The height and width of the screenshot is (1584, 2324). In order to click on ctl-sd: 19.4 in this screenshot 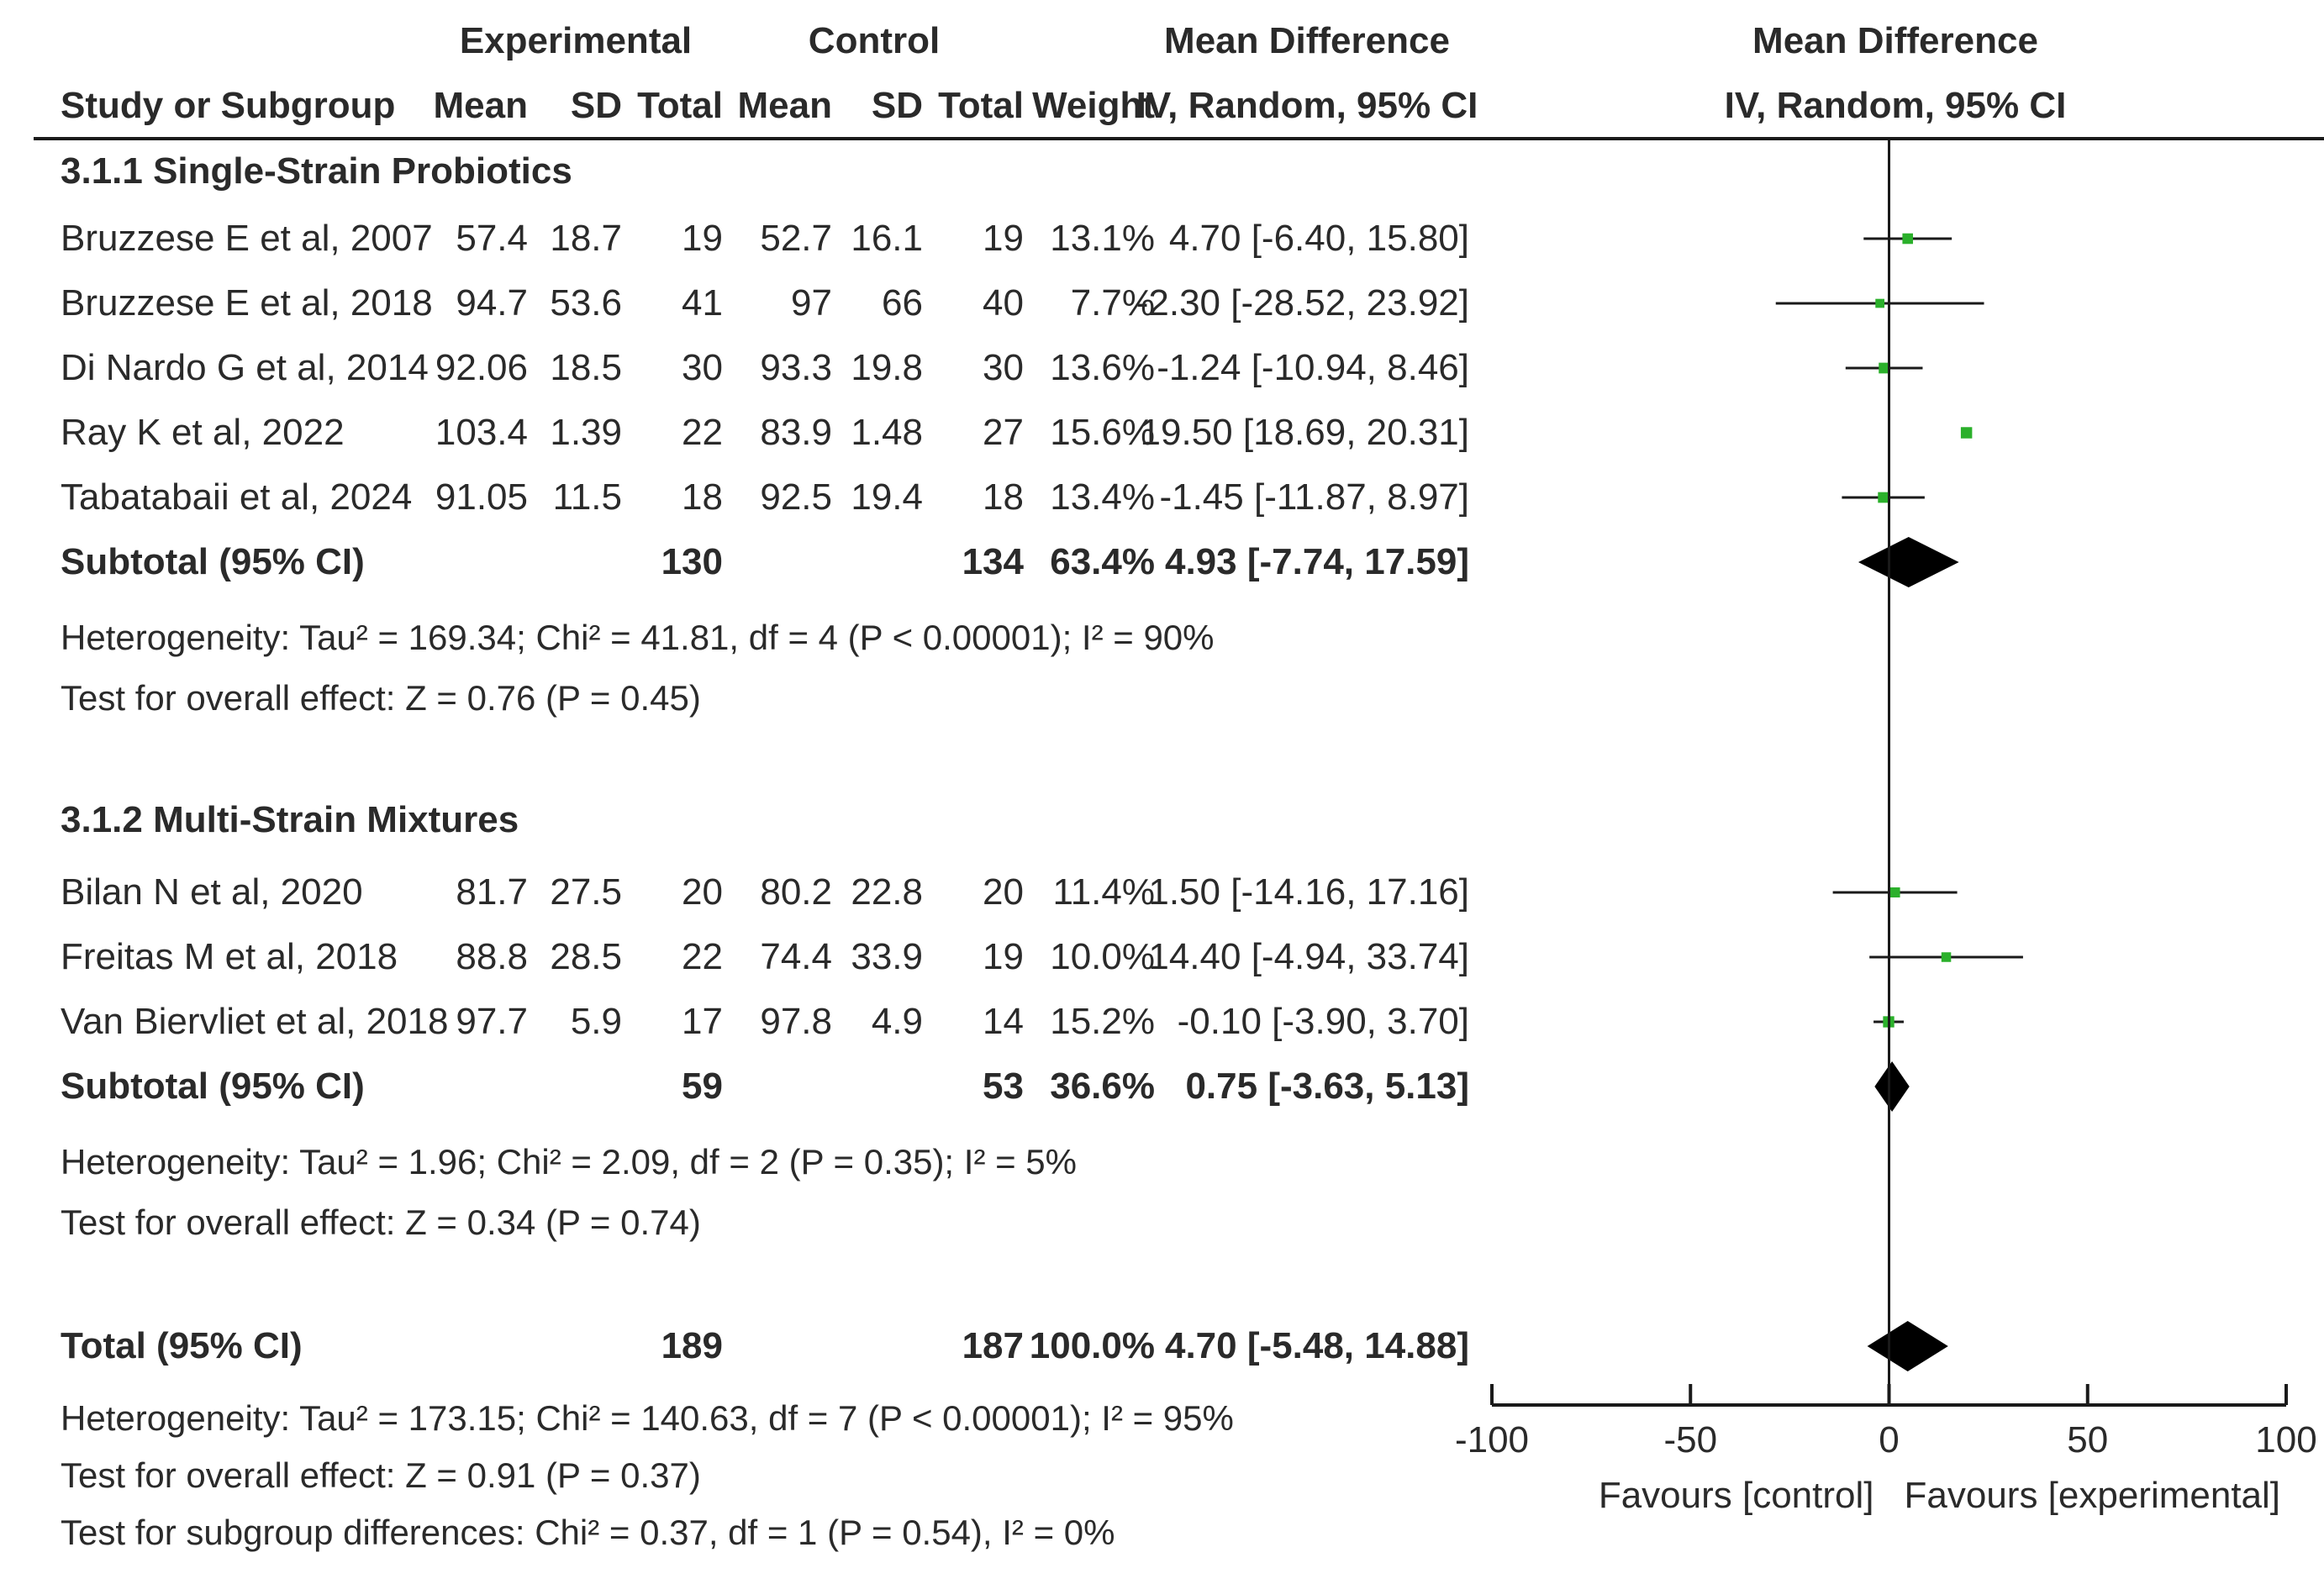, I will do `click(887, 497)`.